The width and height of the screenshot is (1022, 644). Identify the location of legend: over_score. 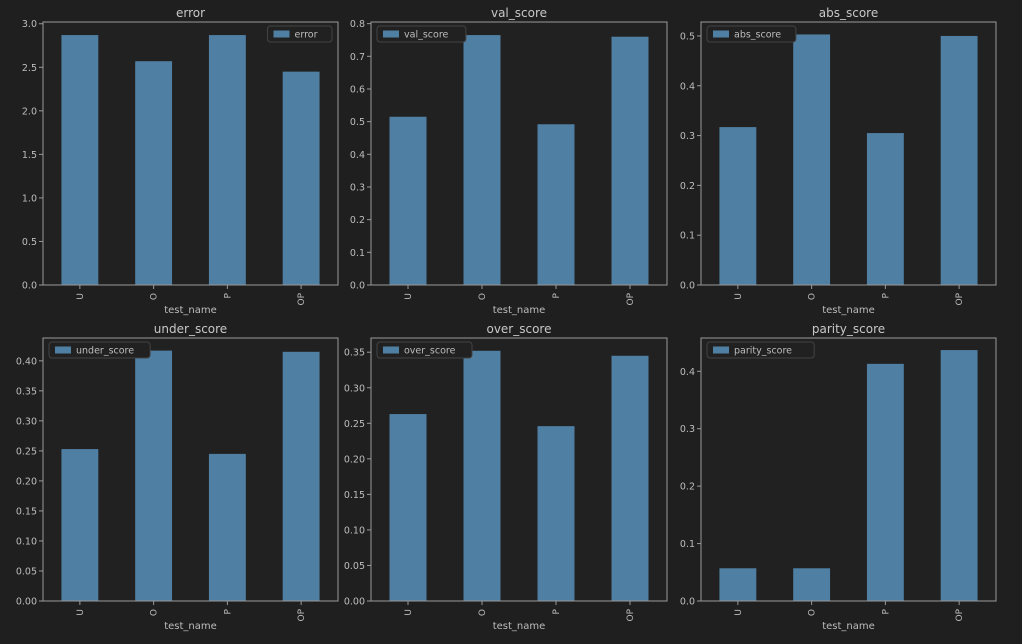
(424, 350).